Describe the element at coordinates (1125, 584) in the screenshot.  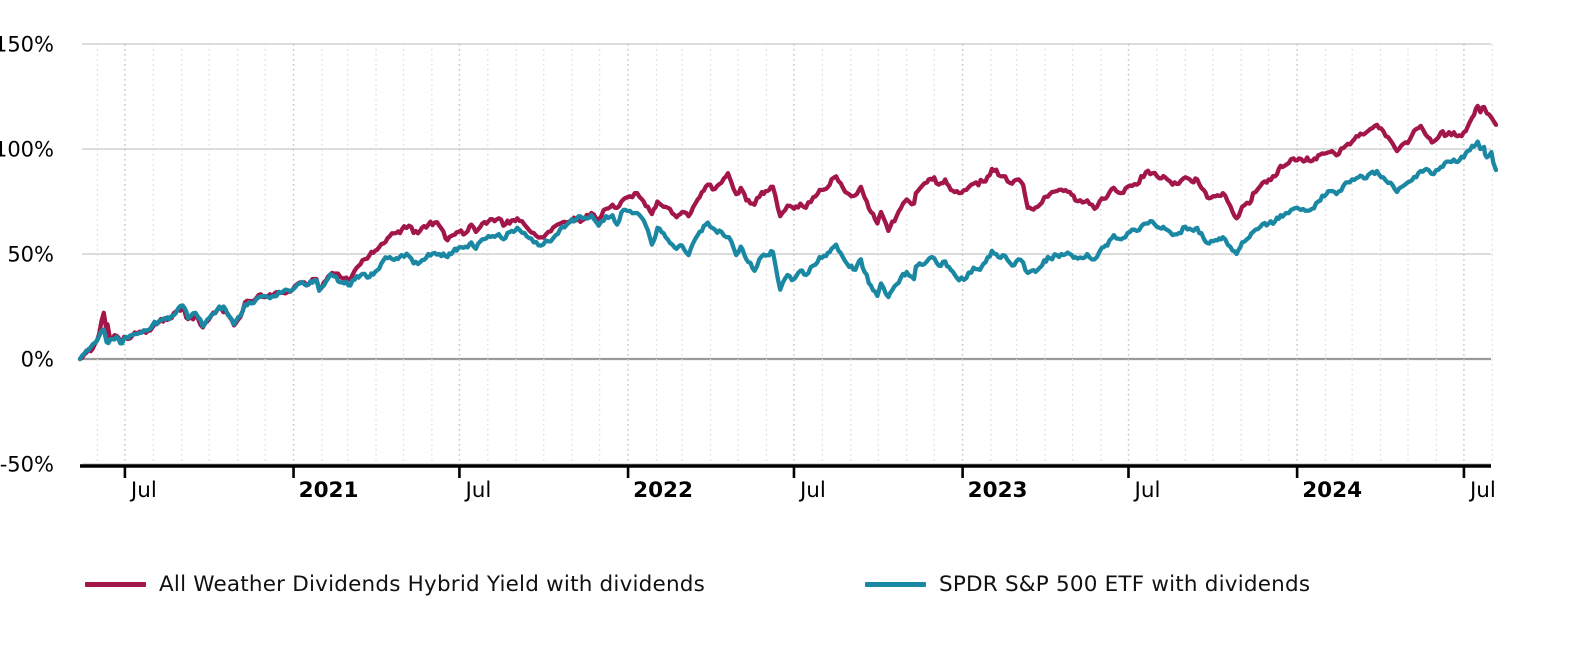
I see `legend-label-spdr-sp500: SPDR S&P 500 ETF with dividends` at that location.